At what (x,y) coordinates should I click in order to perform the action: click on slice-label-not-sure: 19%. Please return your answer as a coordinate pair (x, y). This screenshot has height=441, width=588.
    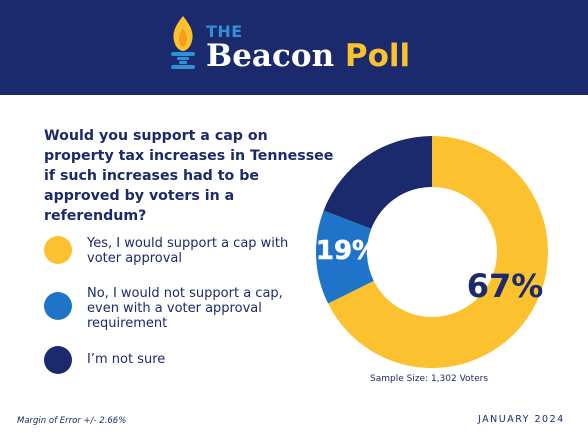
    Looking at the image, I should click on (347, 251).